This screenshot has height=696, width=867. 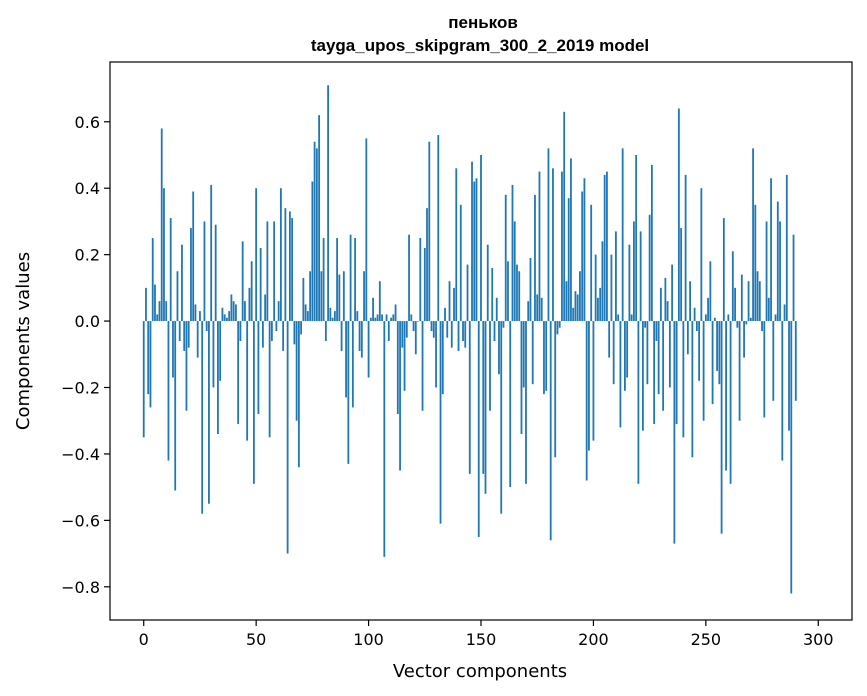 What do you see at coordinates (368, 639) in the screenshot?
I see `x-tick-label: 100` at bounding box center [368, 639].